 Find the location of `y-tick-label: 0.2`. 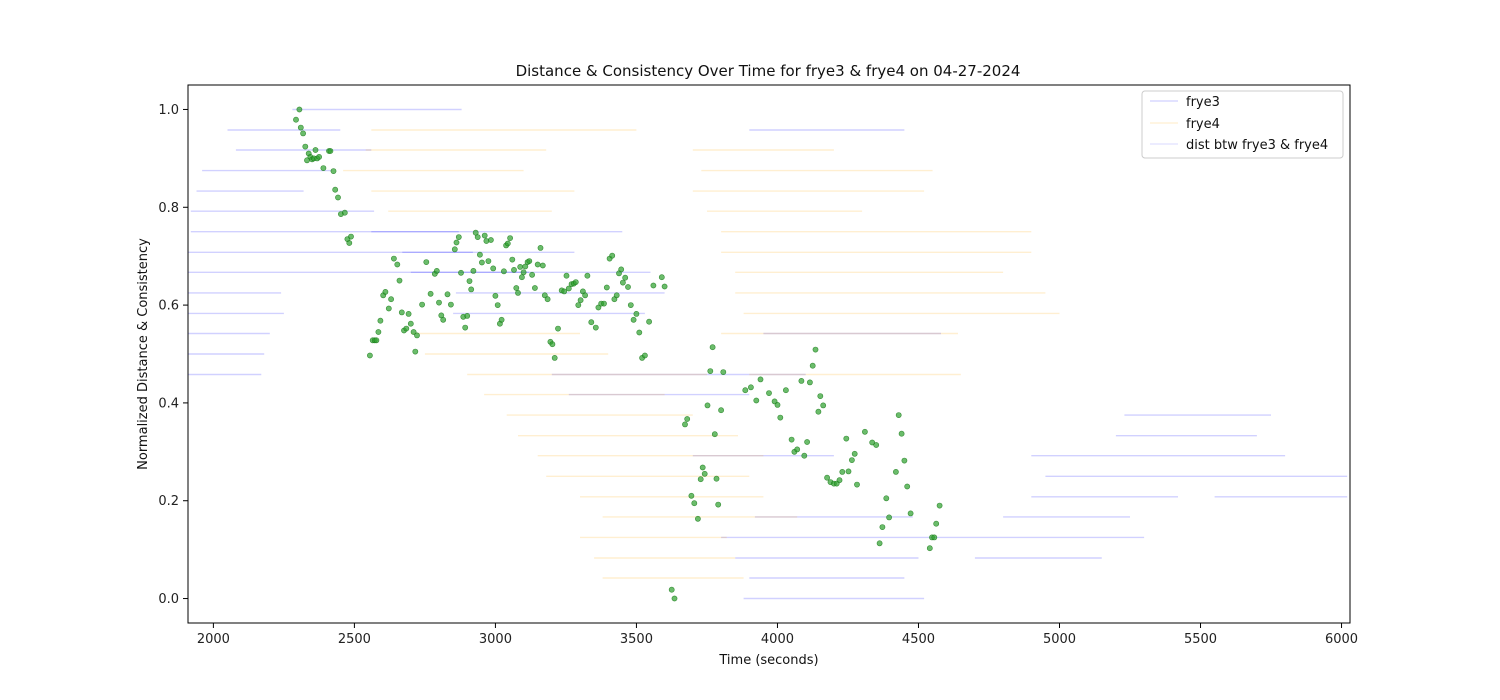

y-tick-label: 0.2 is located at coordinates (168, 501).